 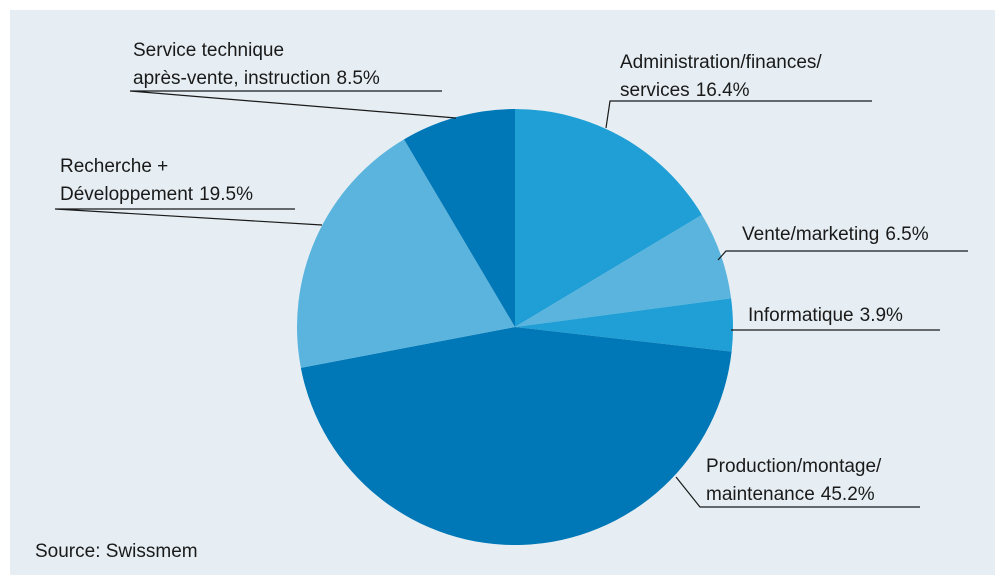 What do you see at coordinates (794, 466) in the screenshot?
I see `label-line: Production/montage/` at bounding box center [794, 466].